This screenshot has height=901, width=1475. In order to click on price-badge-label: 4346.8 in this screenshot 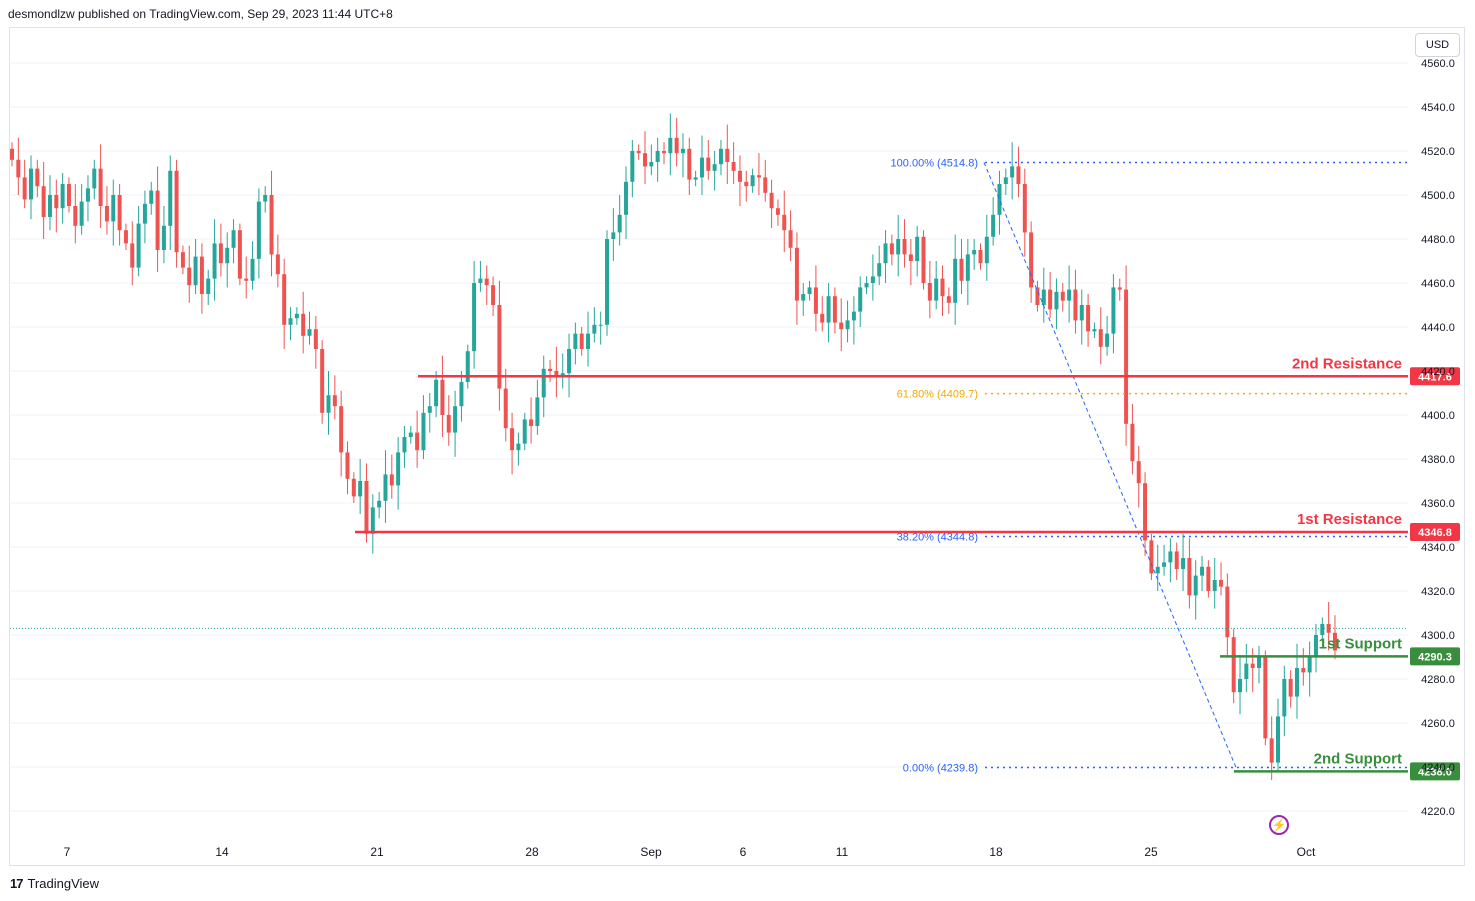, I will do `click(1435, 533)`.